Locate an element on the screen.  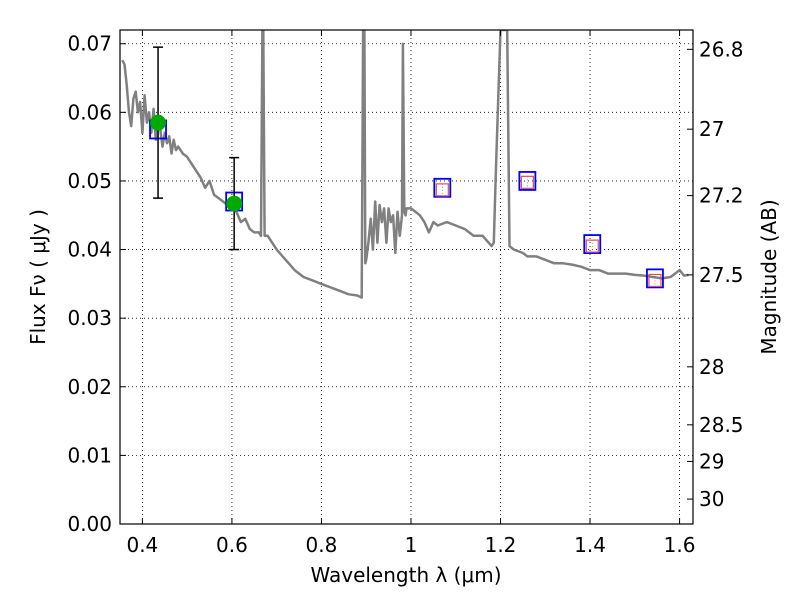
x-tick-label: 0.8 is located at coordinates (322, 545).